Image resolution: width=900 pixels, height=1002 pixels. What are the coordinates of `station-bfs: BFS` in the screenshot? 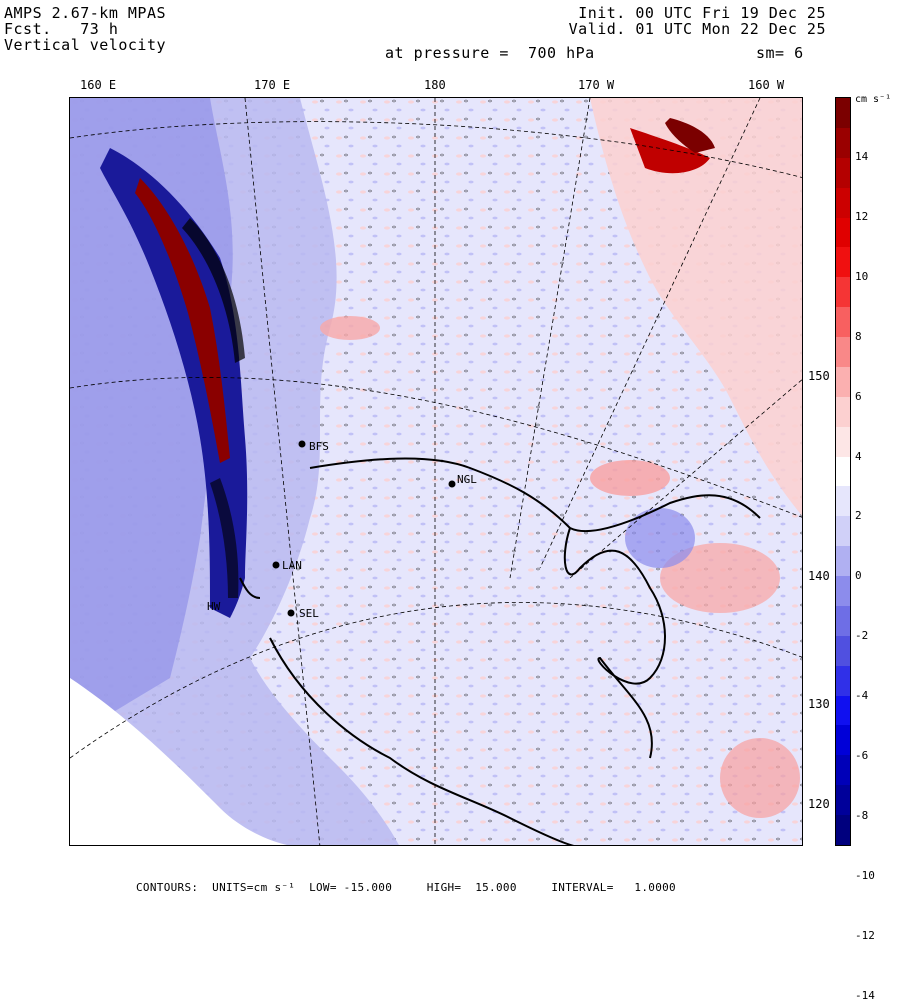 It's located at (319, 446).